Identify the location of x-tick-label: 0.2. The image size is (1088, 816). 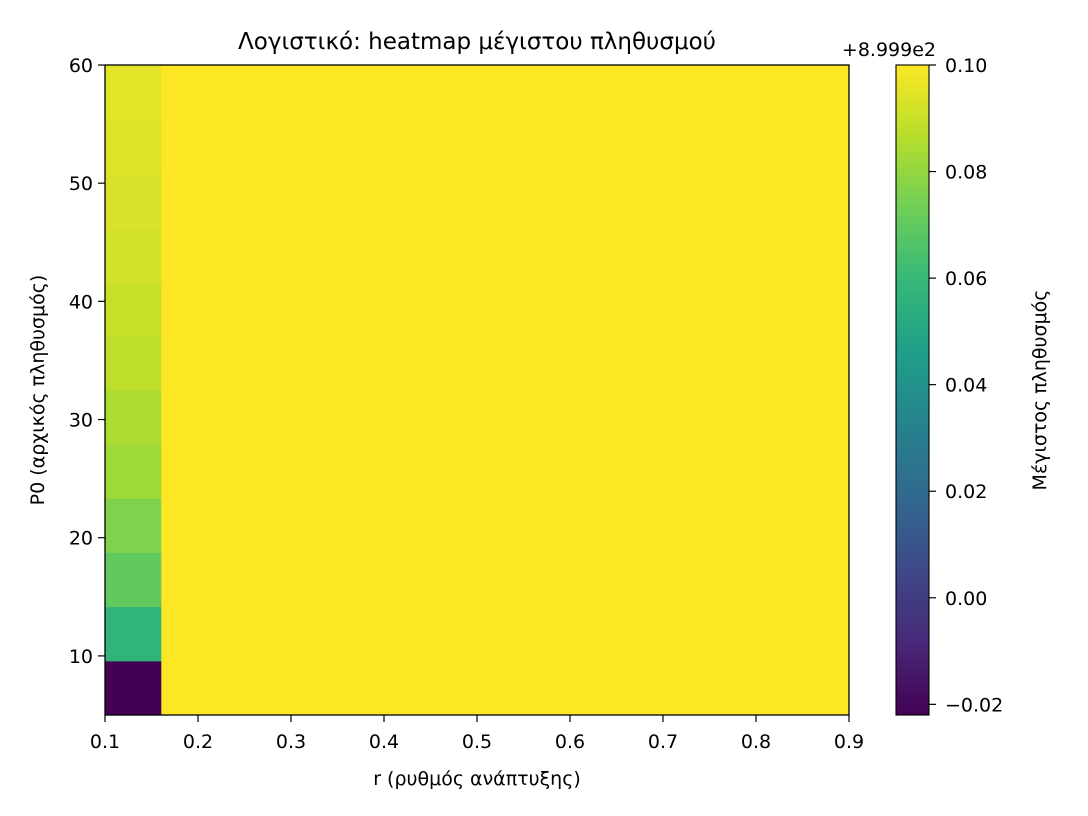
(198, 742).